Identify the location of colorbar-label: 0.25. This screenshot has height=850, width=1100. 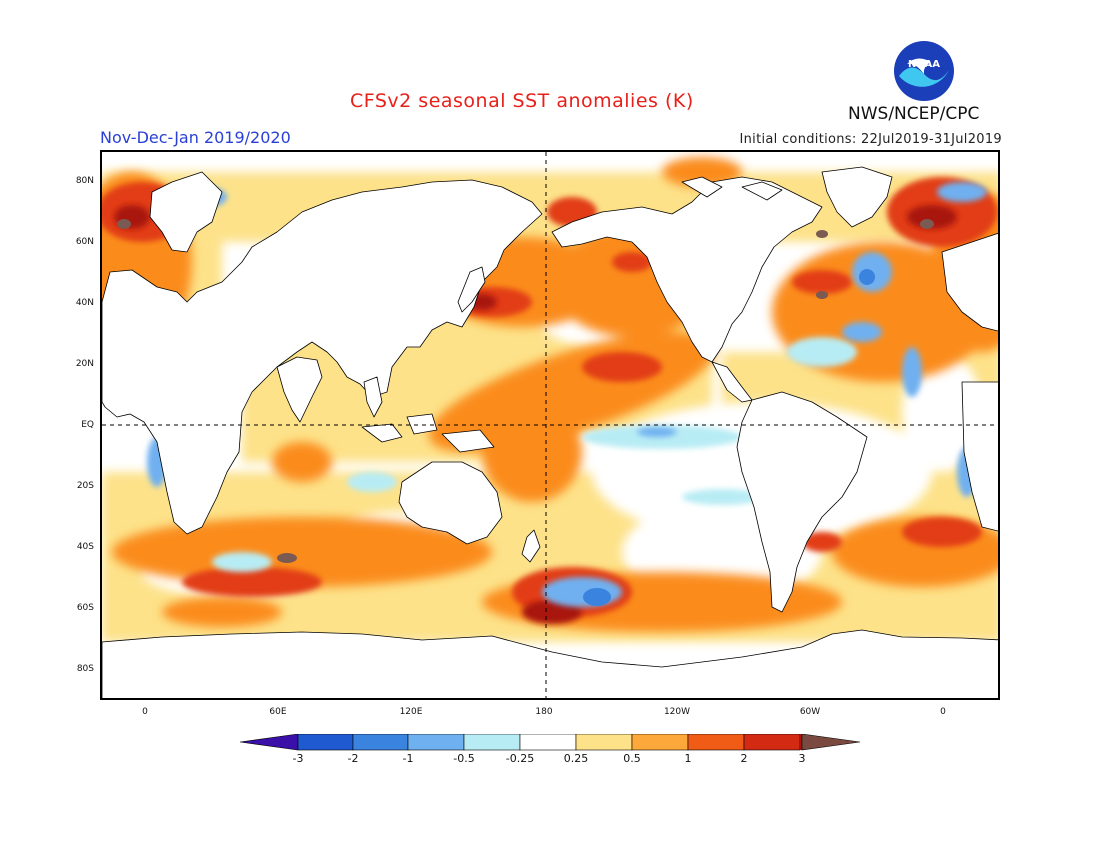
(576, 758).